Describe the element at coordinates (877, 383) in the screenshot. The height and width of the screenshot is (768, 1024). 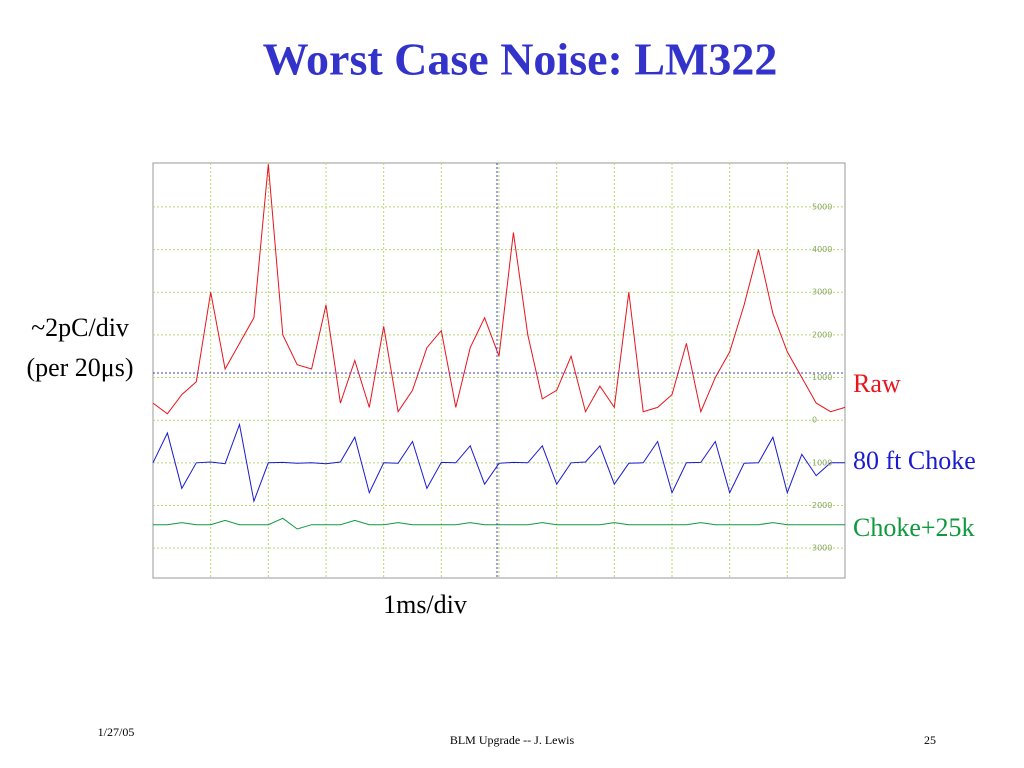
I see `legend-entry: Raw` at that location.